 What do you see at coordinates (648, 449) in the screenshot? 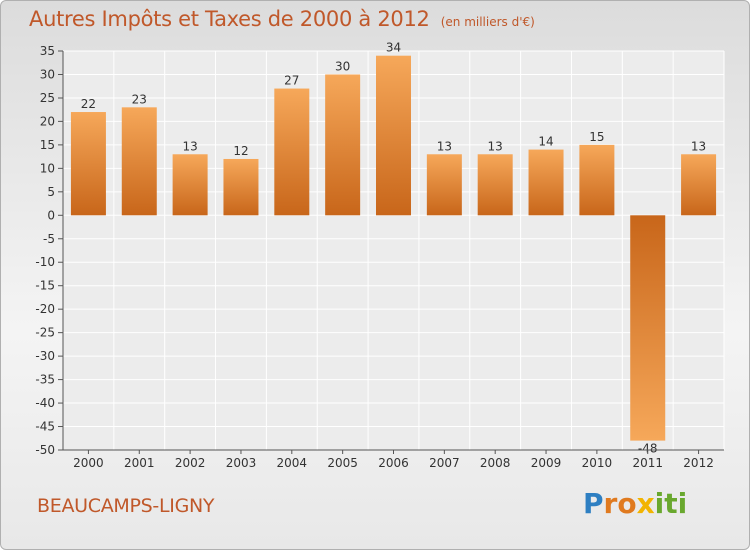
I see `value-label: -48` at bounding box center [648, 449].